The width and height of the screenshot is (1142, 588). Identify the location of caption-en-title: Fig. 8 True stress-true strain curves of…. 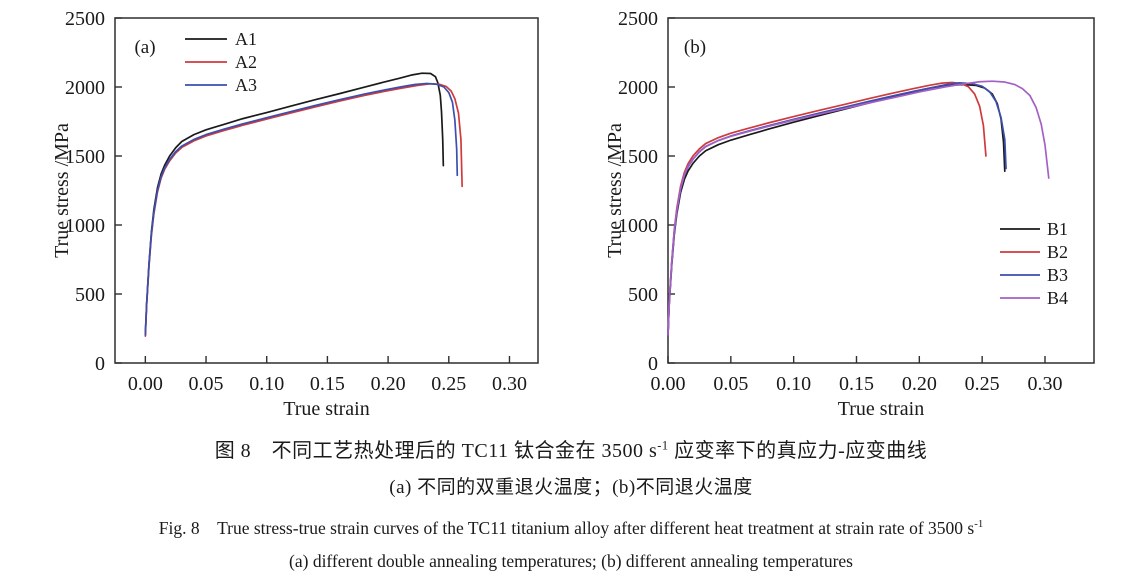
(571, 527).